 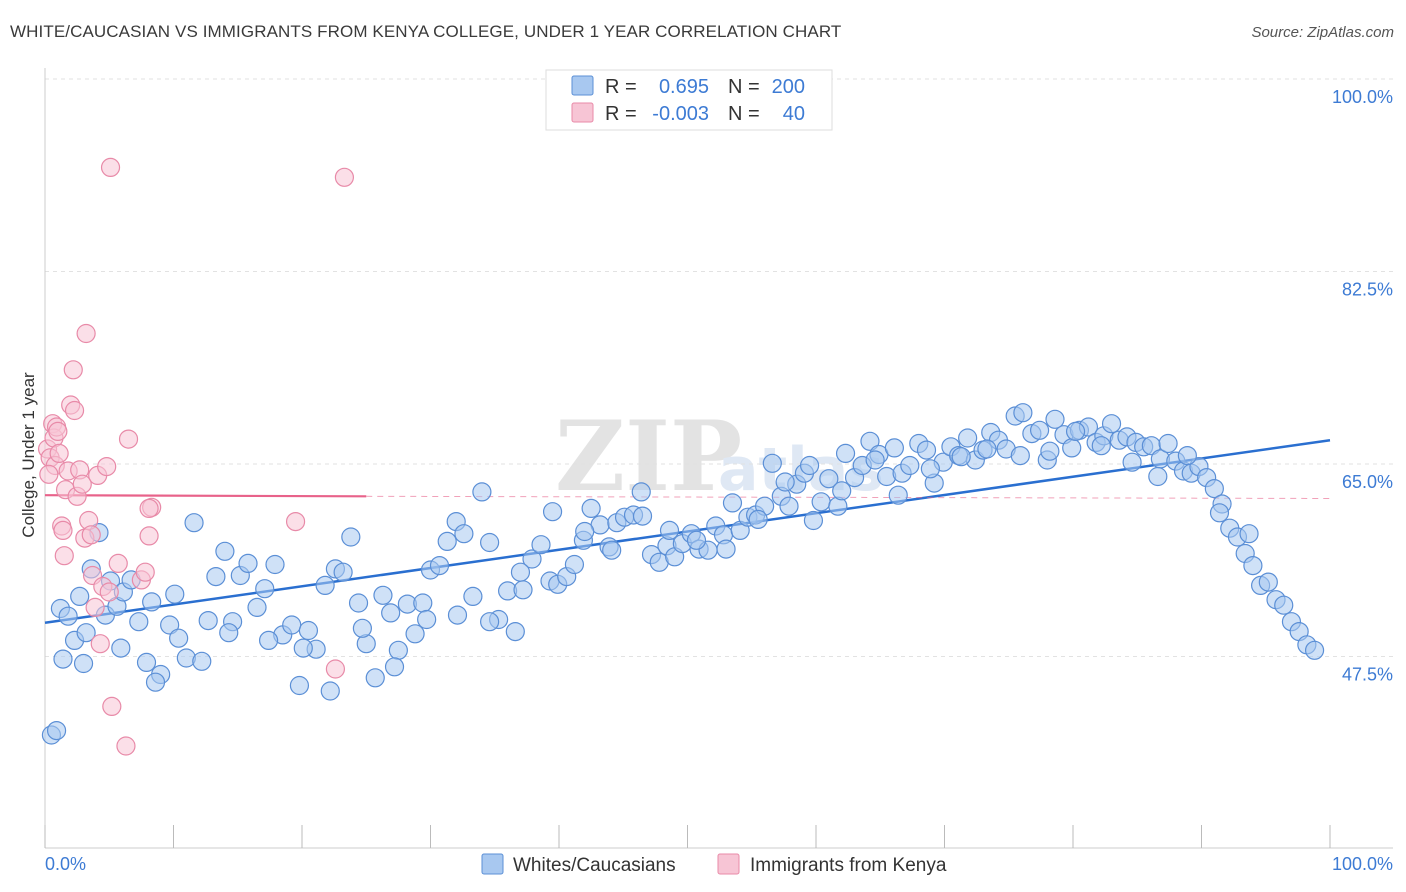 I want to click on bottom-legend: Whites/Caucasians Immigrants from Kenya, so click(x=714, y=864).